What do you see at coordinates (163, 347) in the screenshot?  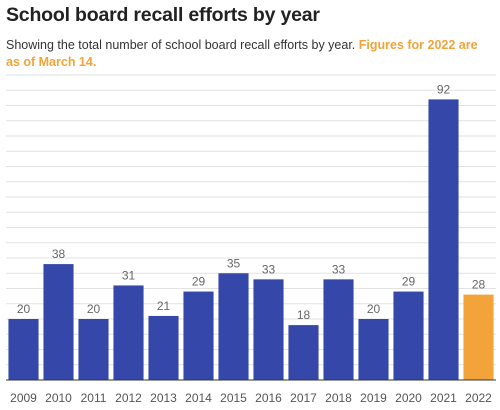 I see `bar-2013` at bounding box center [163, 347].